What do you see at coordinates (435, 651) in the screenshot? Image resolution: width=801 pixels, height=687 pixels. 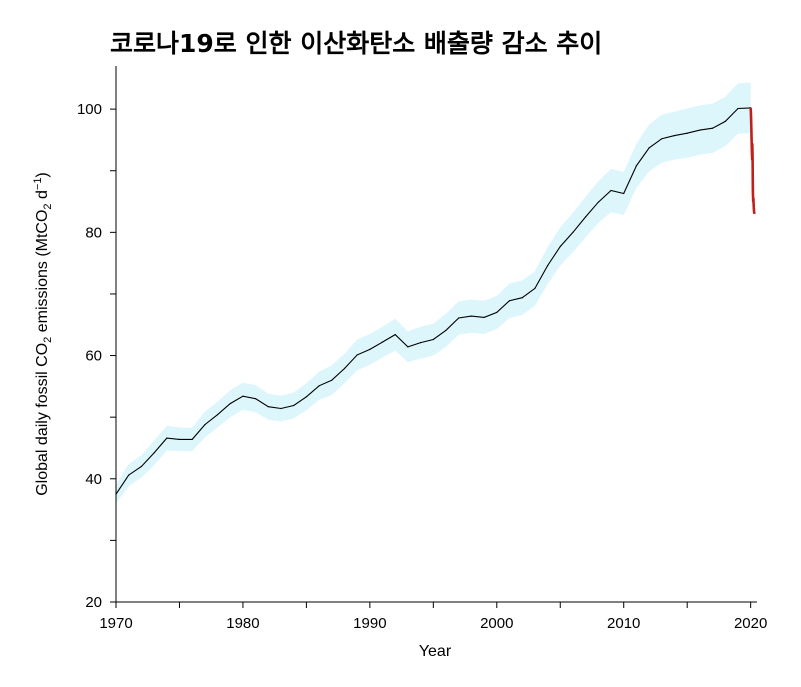 I see `x-axis-label: Year` at bounding box center [435, 651].